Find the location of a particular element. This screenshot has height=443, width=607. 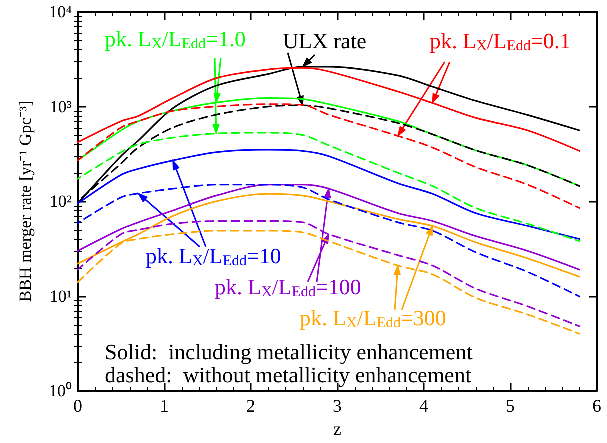

y-tick-label: 10² is located at coordinates (61, 202).